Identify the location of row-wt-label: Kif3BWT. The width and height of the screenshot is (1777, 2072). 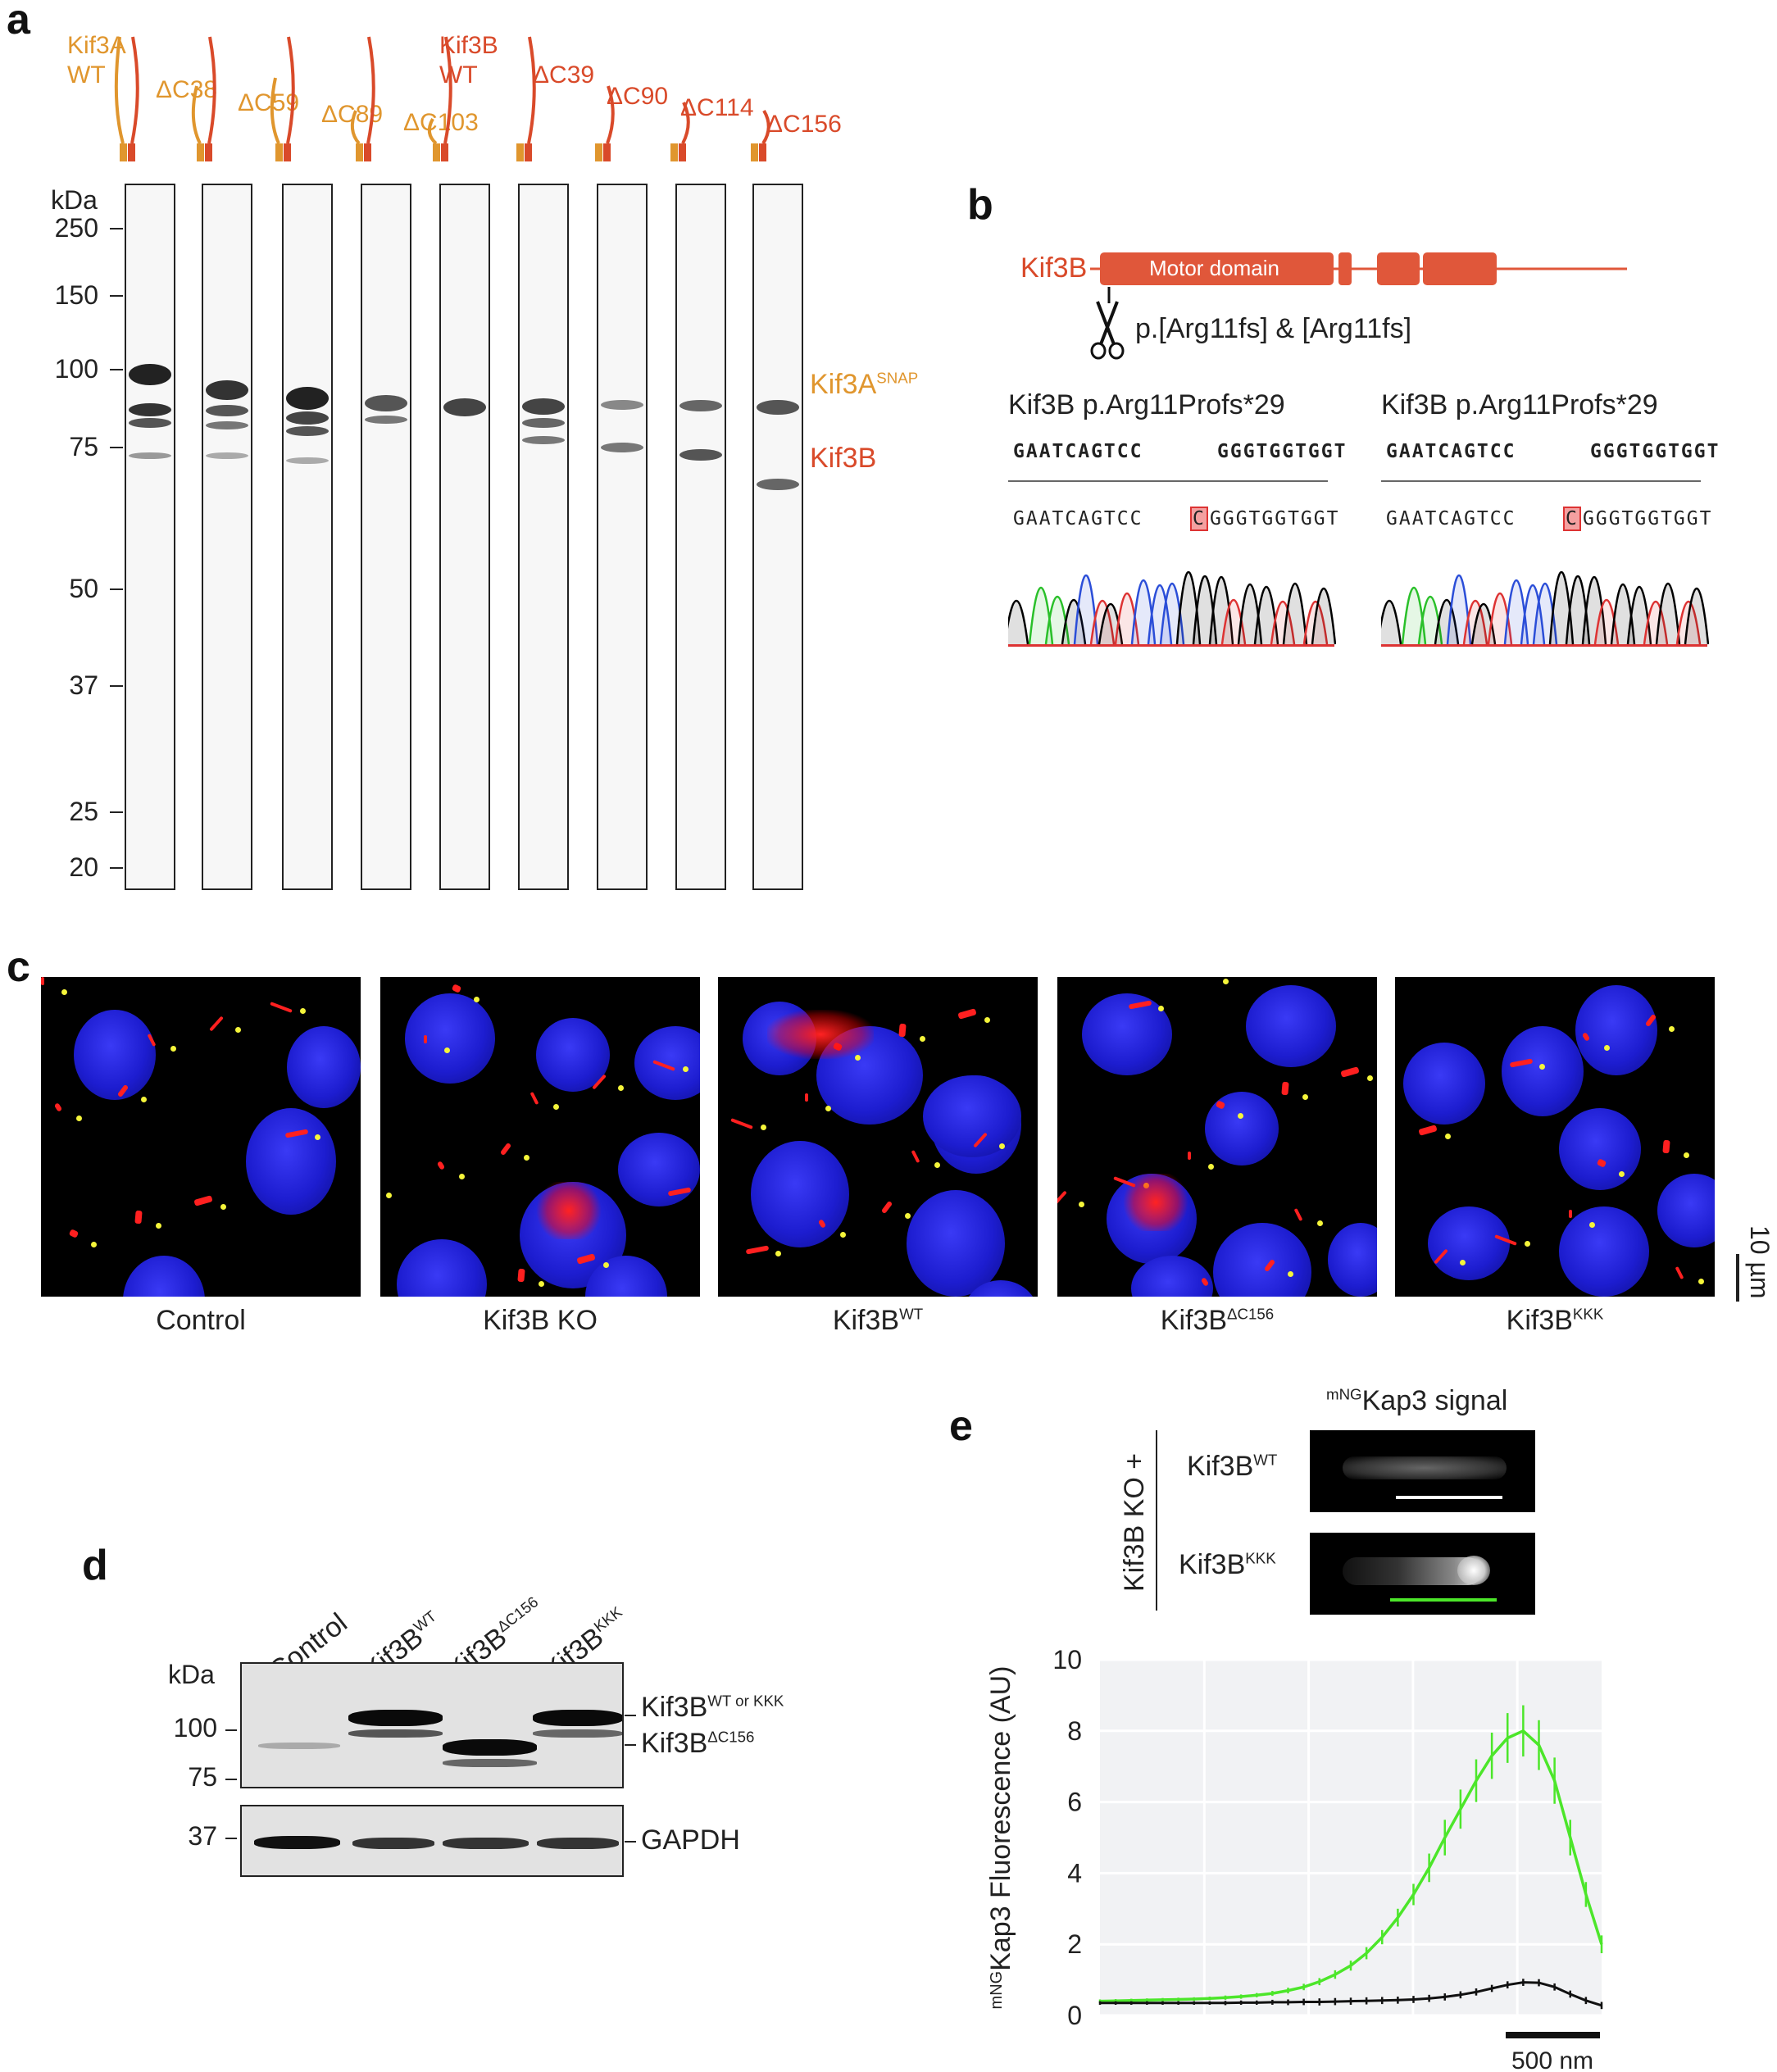
(1232, 1467).